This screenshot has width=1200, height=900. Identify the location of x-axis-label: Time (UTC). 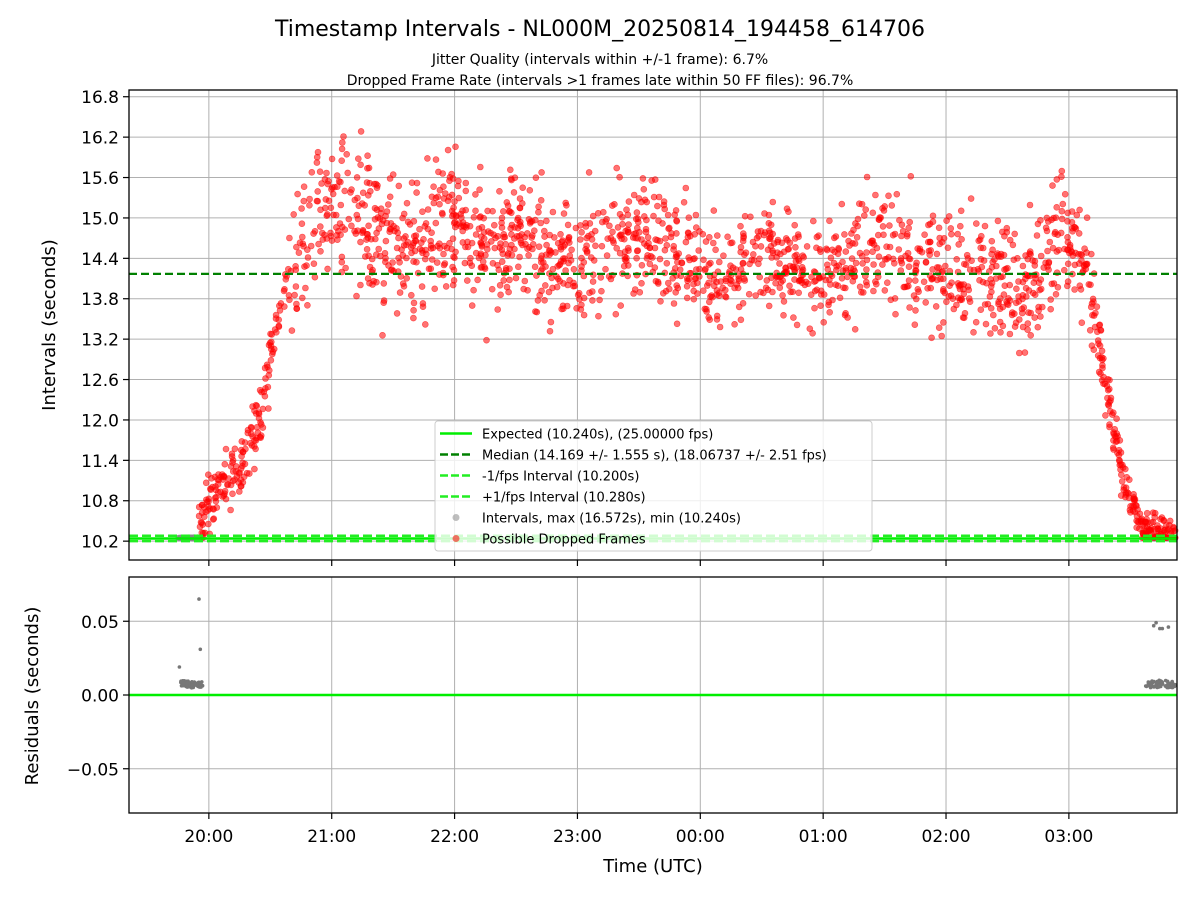
(652, 866).